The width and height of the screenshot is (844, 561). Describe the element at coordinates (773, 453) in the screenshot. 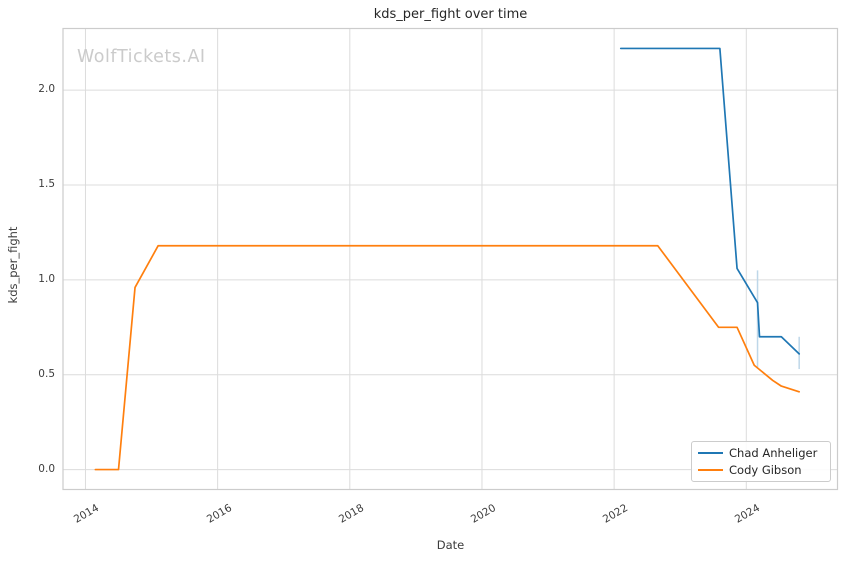

I see `legend-label: Chad Anheliger` at that location.